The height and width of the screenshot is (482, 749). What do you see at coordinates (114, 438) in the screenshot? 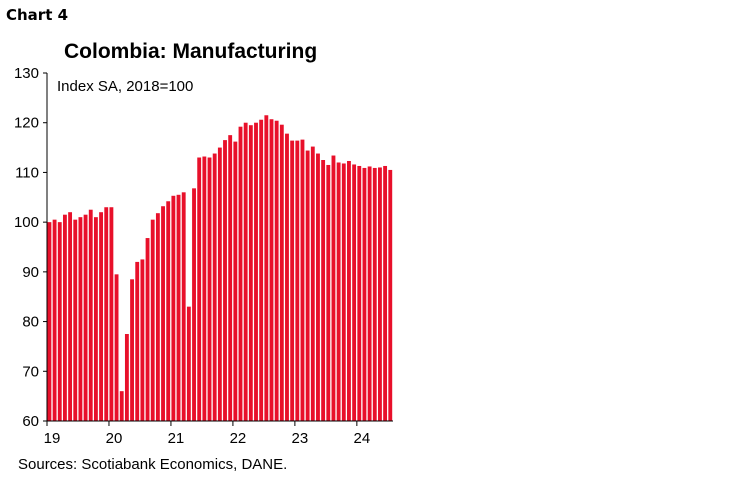
I see `x-tick-label: 20` at bounding box center [114, 438].